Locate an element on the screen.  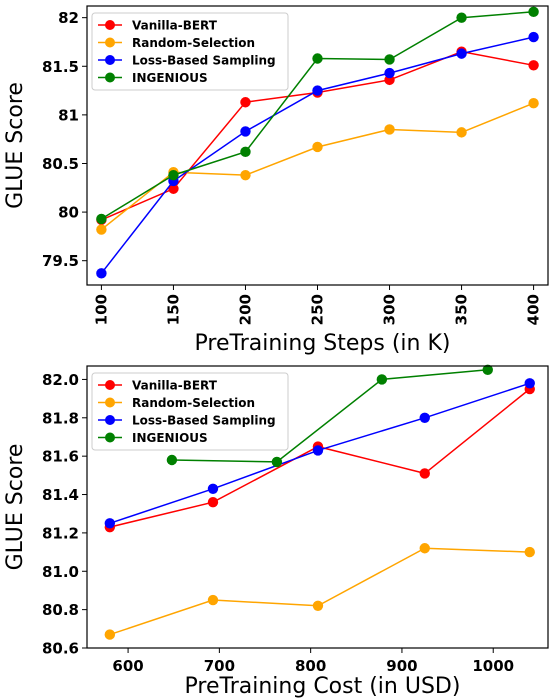
x-axis-title: PreTraining Cost (in USD) is located at coordinates (323, 686).